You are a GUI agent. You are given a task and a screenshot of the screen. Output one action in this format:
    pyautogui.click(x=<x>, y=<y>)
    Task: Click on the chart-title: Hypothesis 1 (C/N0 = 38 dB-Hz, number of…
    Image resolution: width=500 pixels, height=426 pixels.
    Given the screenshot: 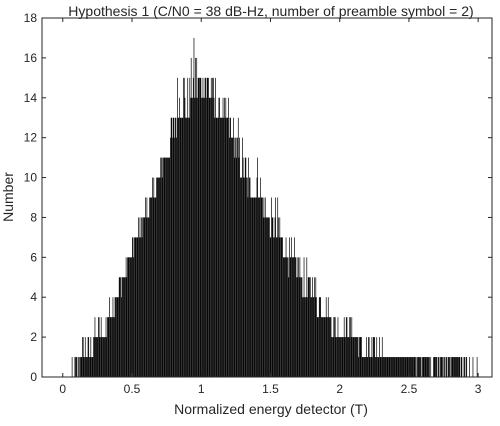 What is the action you would take?
    pyautogui.click(x=270, y=11)
    